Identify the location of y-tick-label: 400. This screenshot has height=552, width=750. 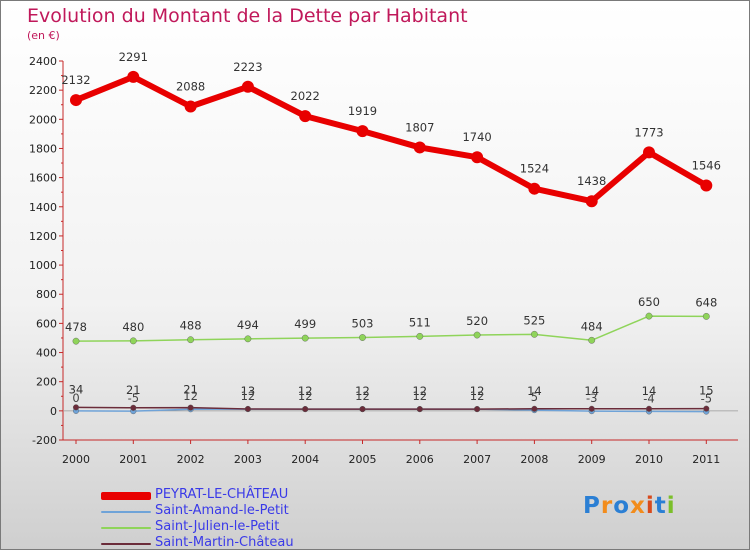
(46, 353).